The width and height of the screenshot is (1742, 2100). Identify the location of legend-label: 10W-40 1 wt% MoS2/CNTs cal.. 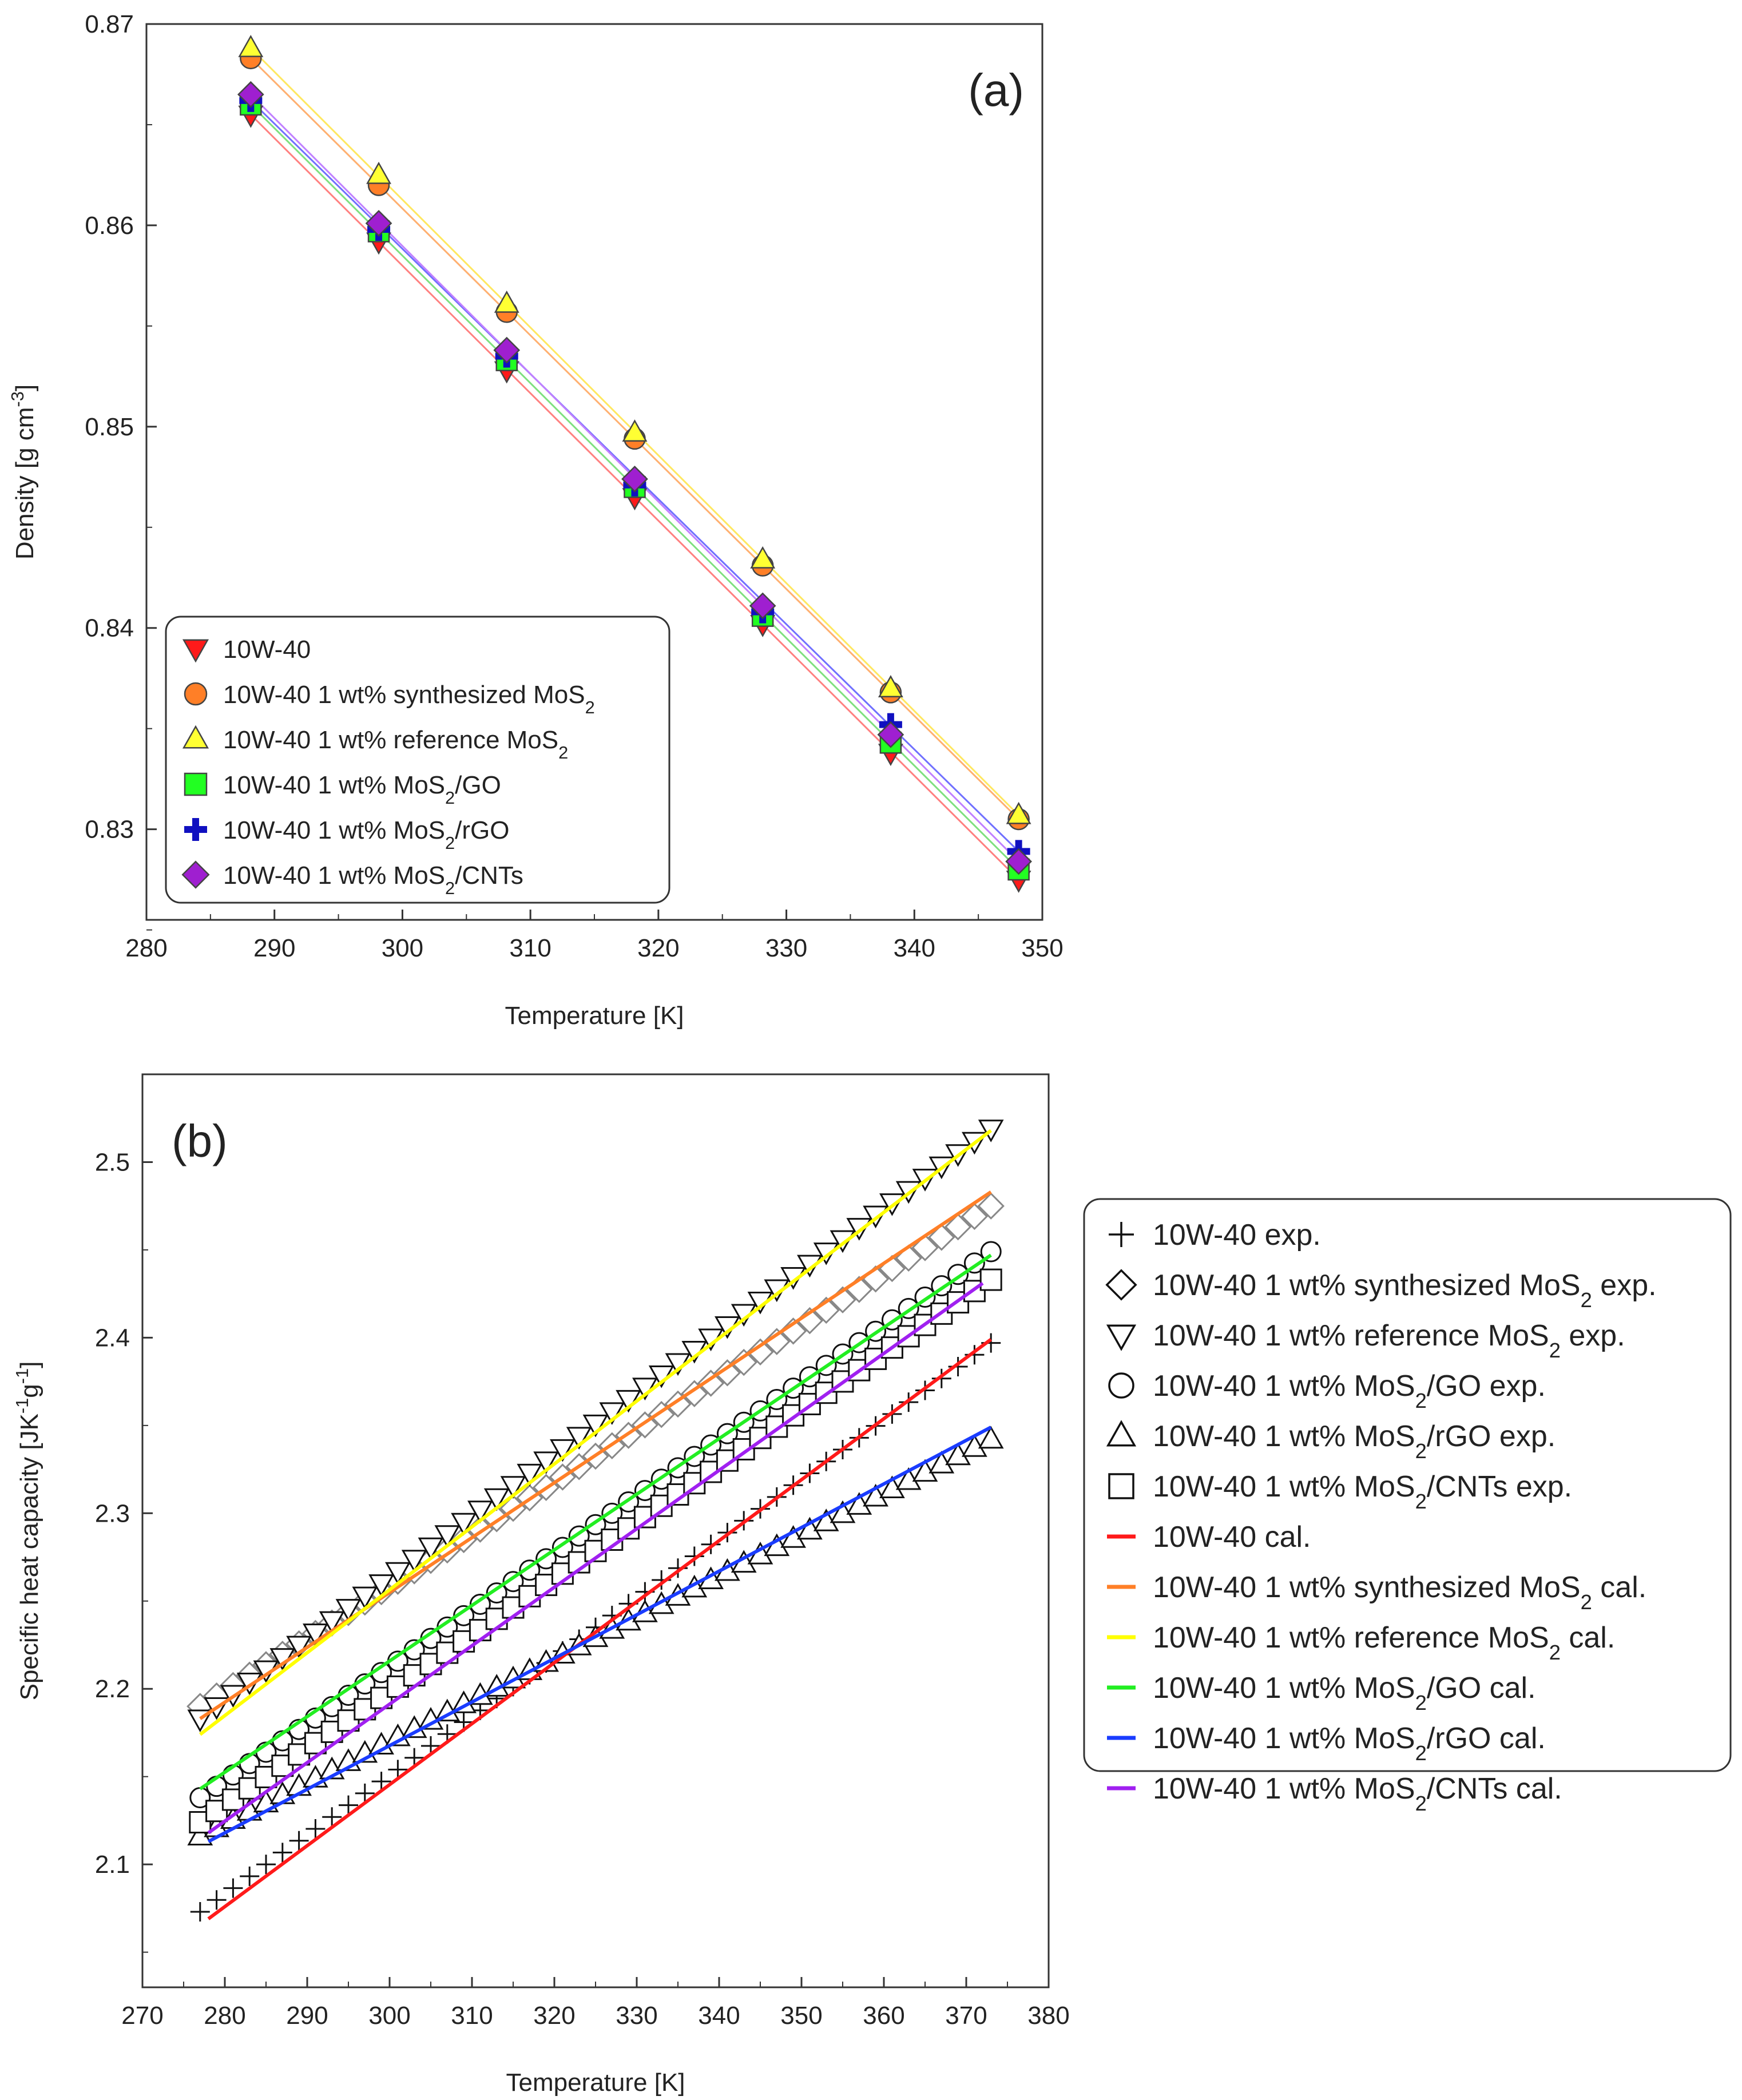
(1358, 1793).